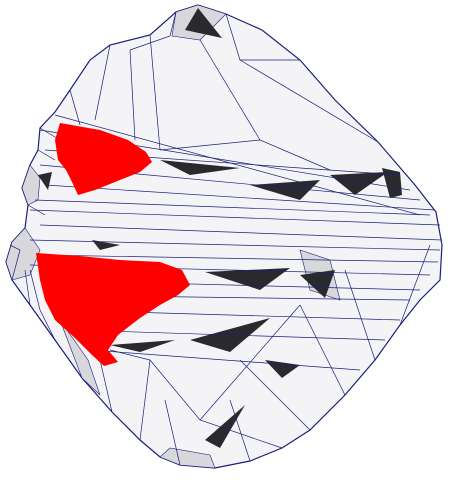 The height and width of the screenshot is (489, 457). Describe the element at coordinates (103, 159) in the screenshot. I see `highlight-region-upper` at that location.